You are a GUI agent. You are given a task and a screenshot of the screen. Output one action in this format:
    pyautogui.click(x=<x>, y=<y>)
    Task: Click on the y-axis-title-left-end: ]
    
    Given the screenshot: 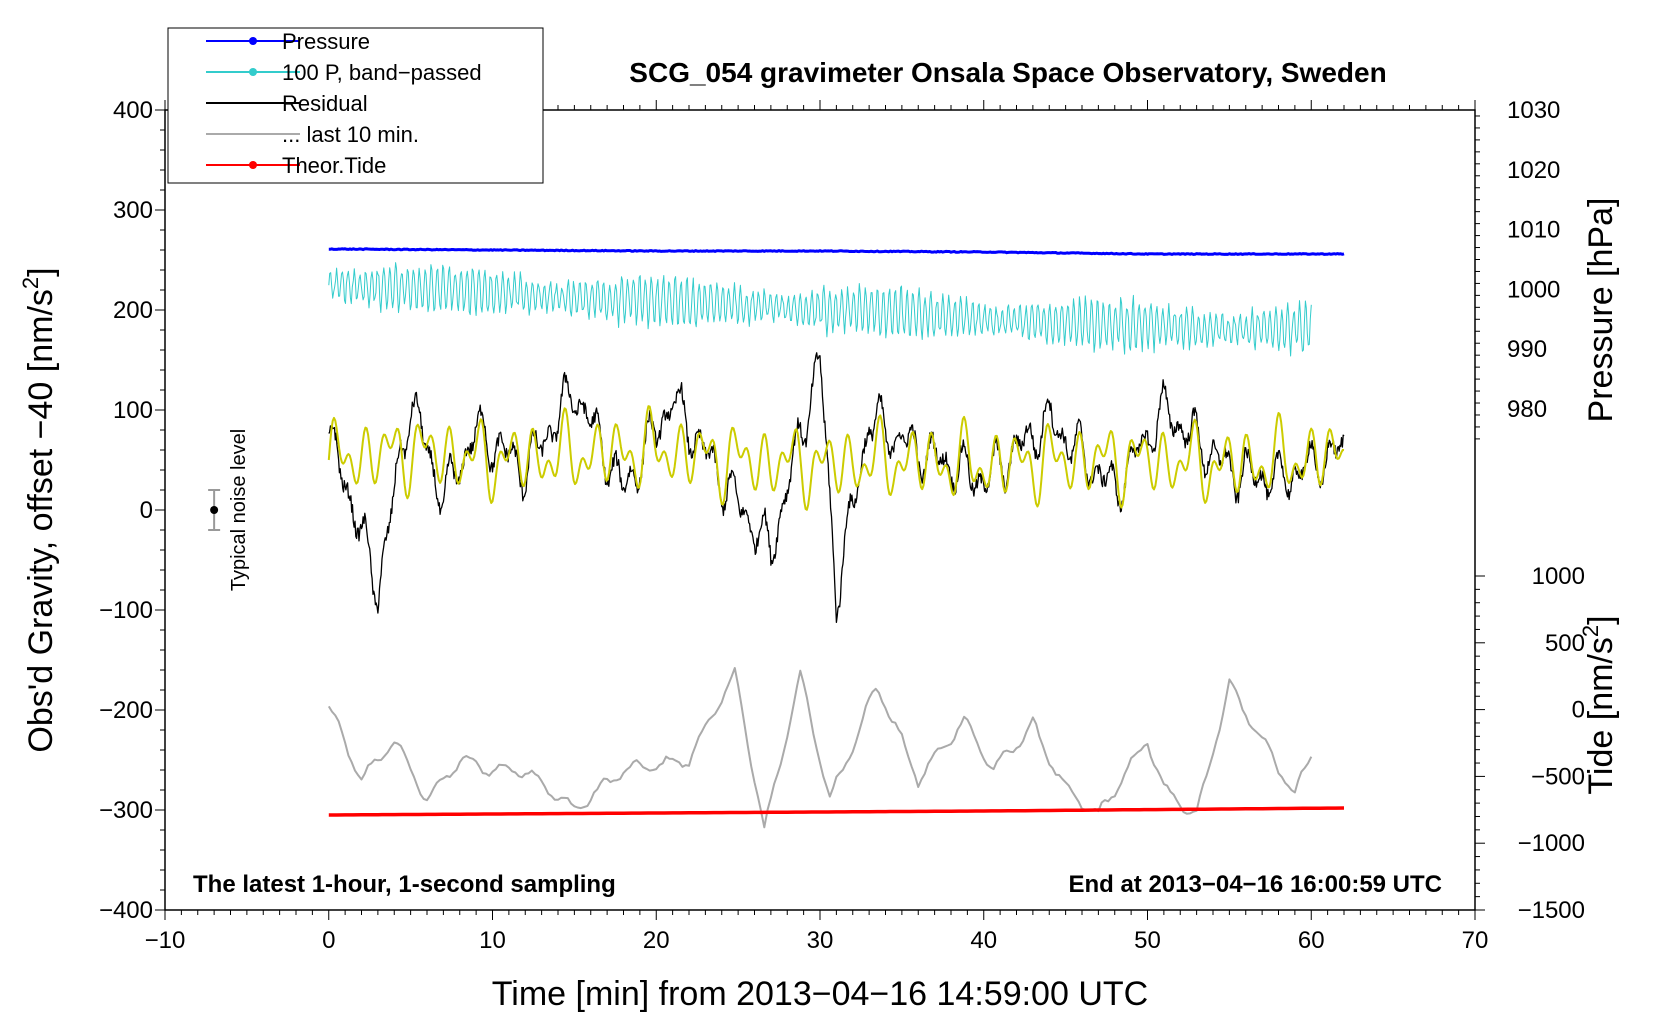 What is the action you would take?
    pyautogui.click(x=41, y=271)
    